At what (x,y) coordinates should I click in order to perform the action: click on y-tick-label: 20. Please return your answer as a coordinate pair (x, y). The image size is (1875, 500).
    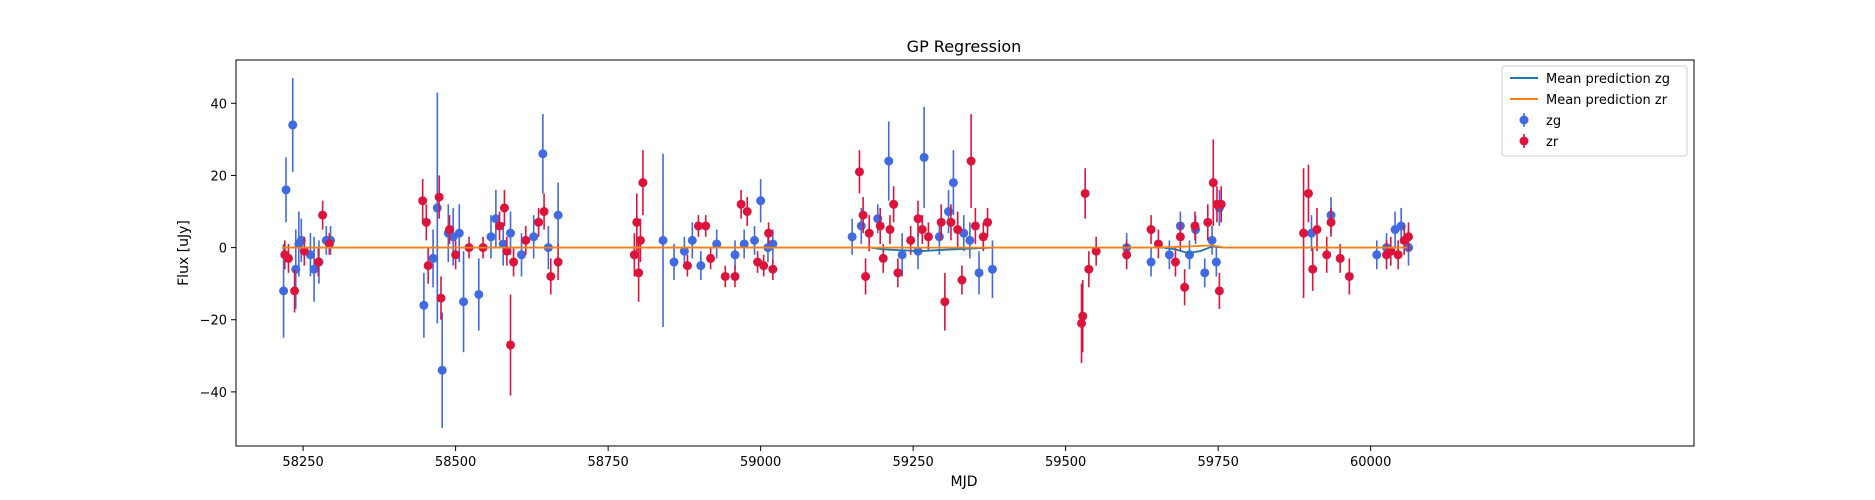
    Looking at the image, I should click on (218, 176).